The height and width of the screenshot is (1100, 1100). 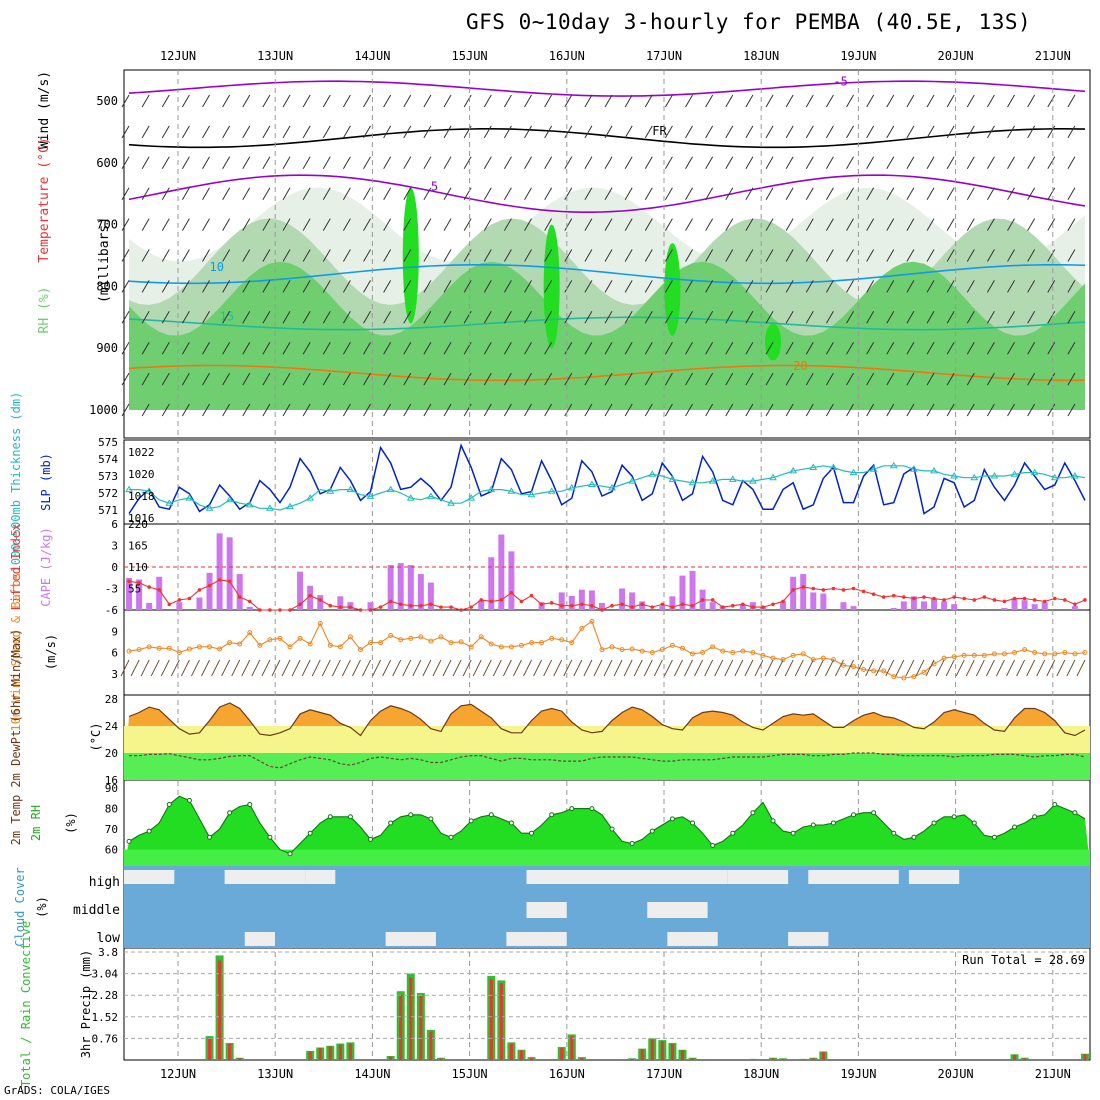 What do you see at coordinates (607, 739) in the screenshot?
I see `temp-range-band` at bounding box center [607, 739].